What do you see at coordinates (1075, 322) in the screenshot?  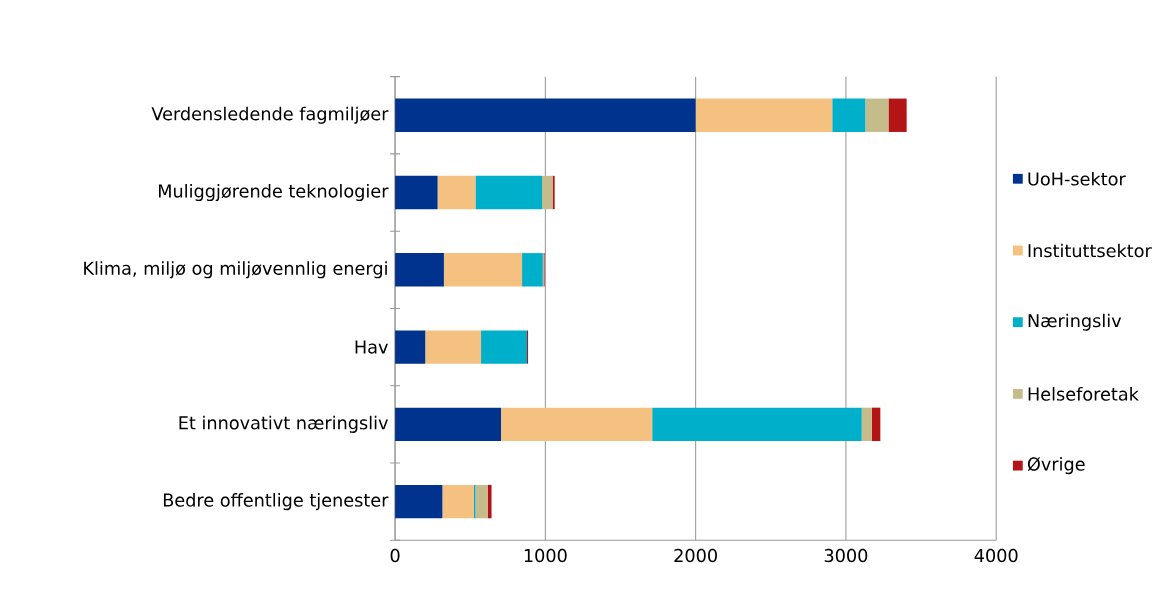 I see `legend-label: Næringsliv` at bounding box center [1075, 322].